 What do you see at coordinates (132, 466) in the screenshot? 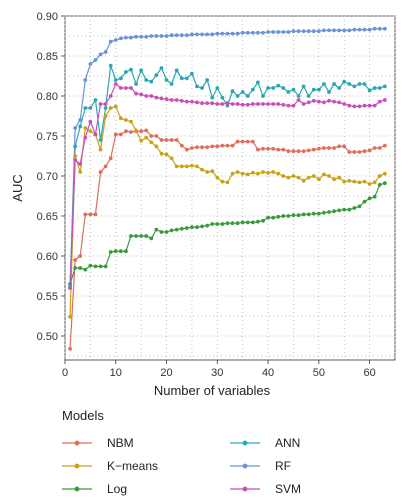
I see `legend-label-k-means: K−means` at bounding box center [132, 466].